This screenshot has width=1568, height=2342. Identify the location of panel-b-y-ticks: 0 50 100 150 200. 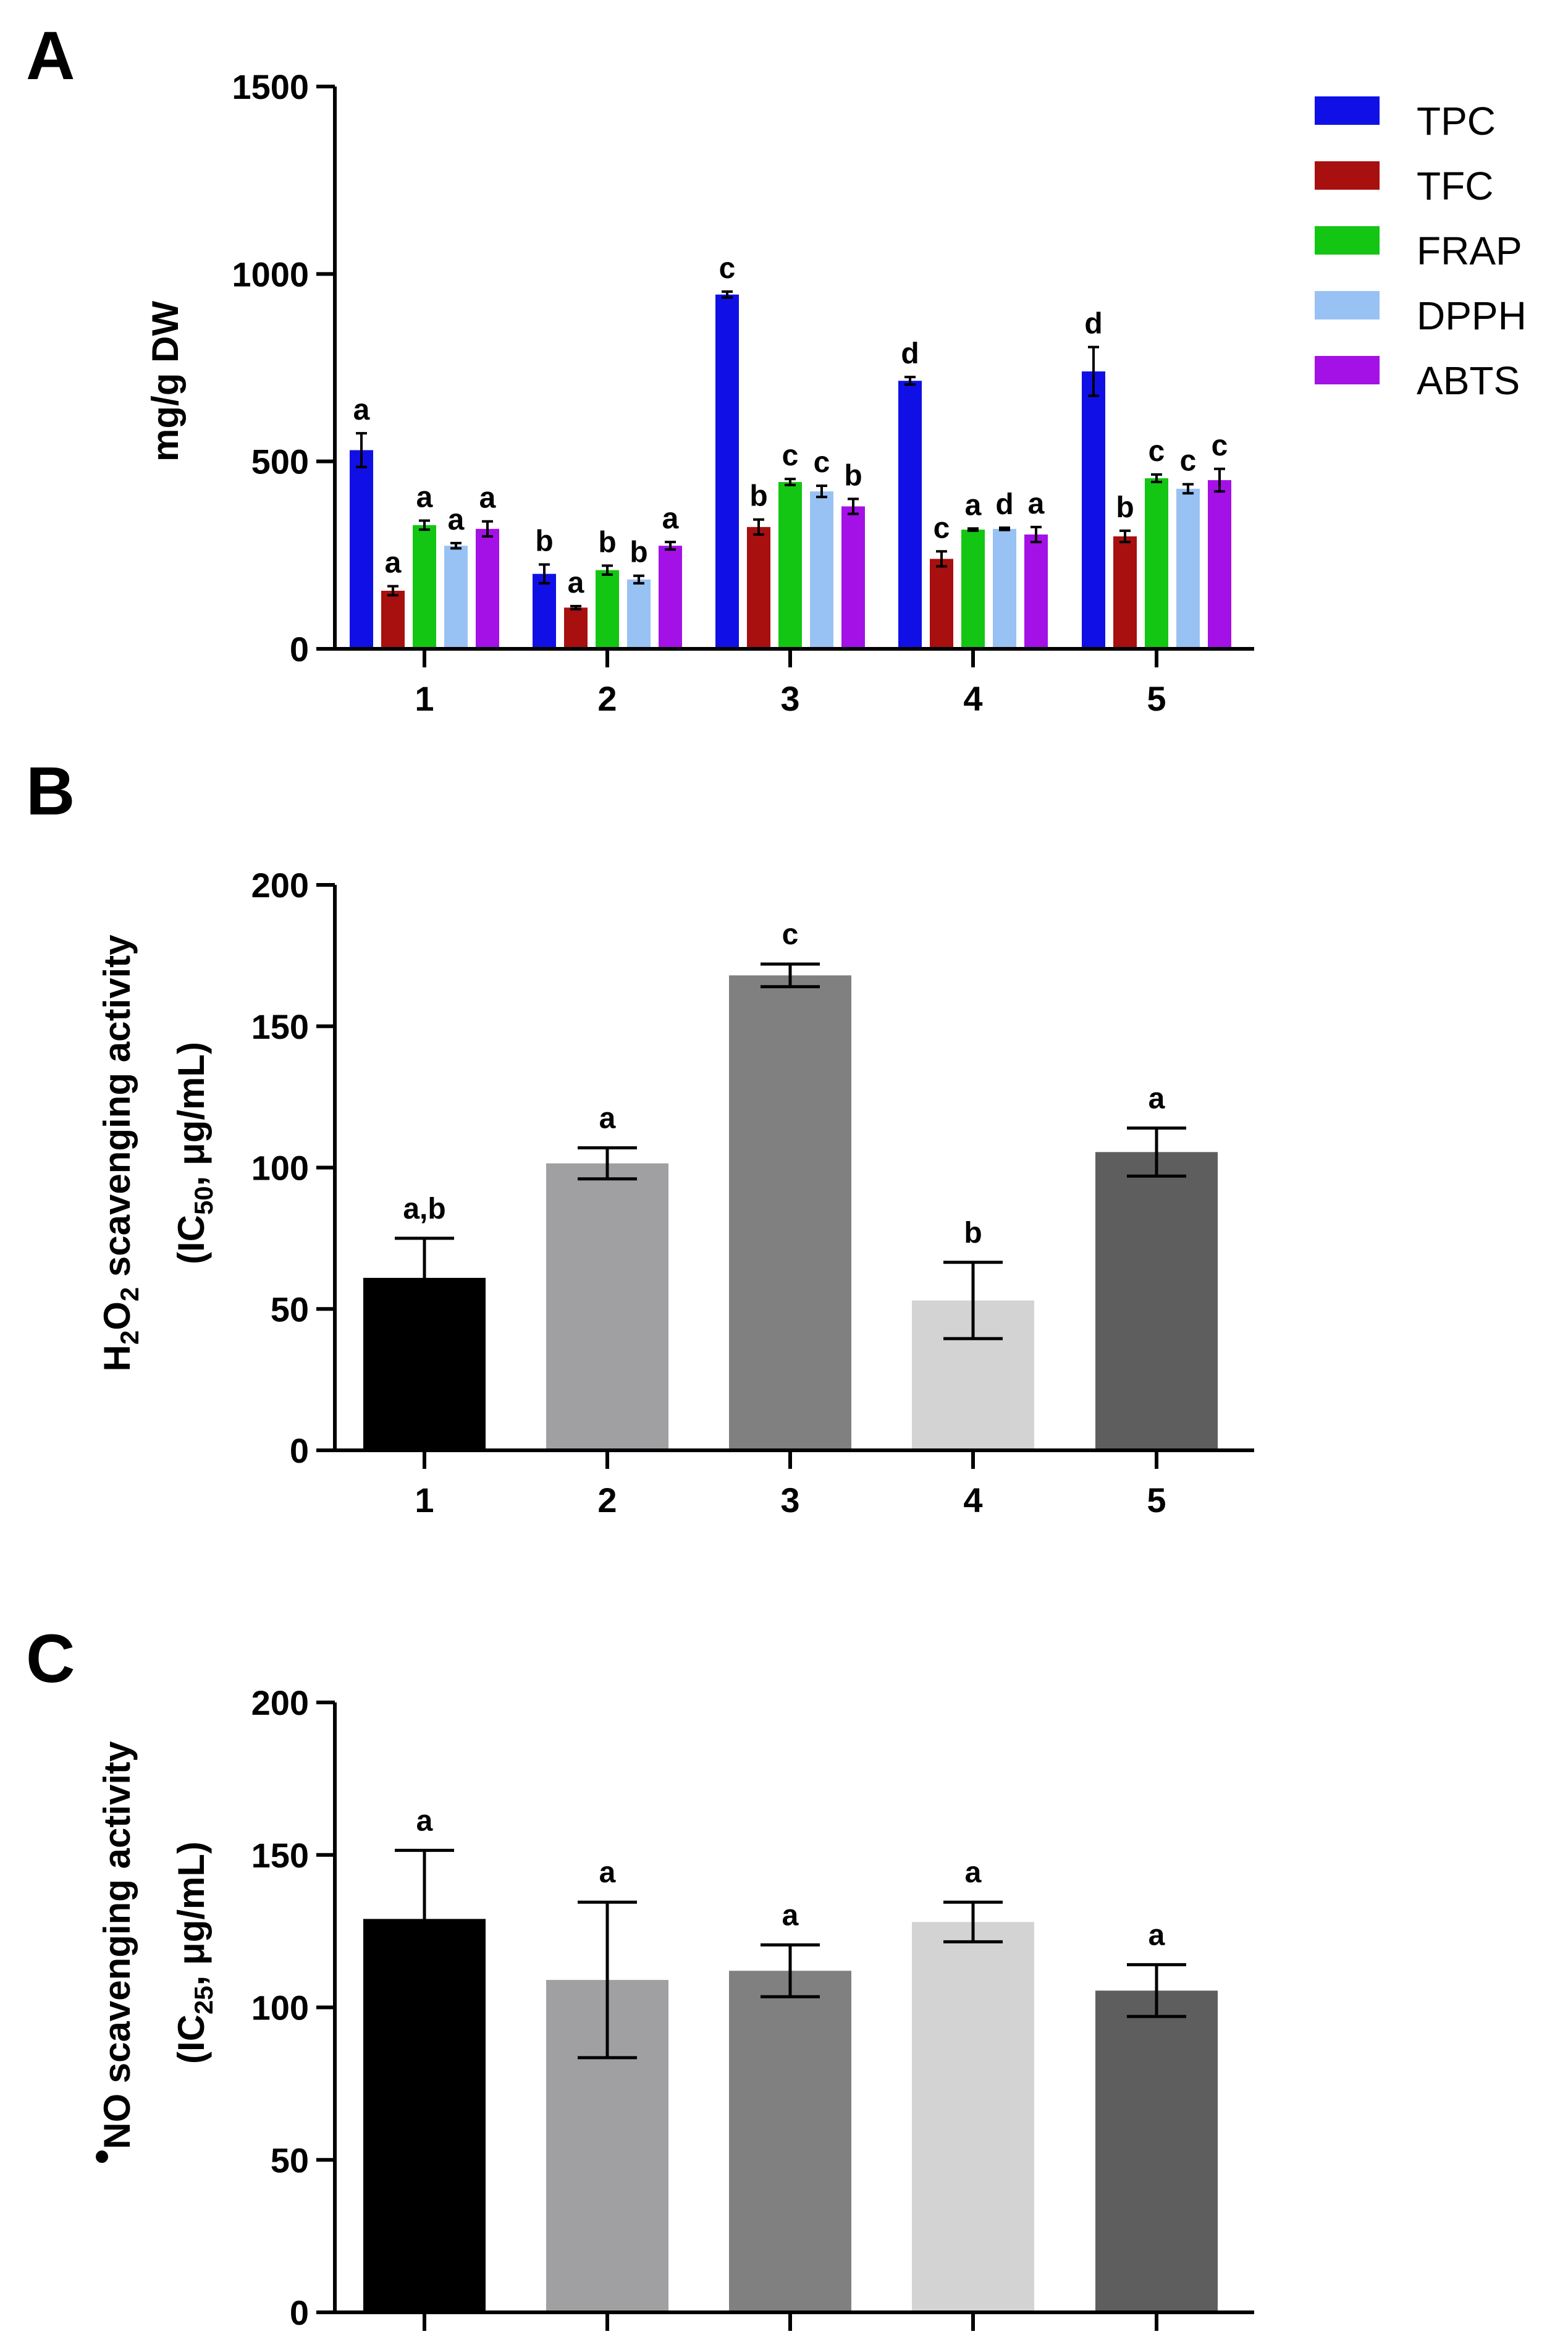
(293, 1168).